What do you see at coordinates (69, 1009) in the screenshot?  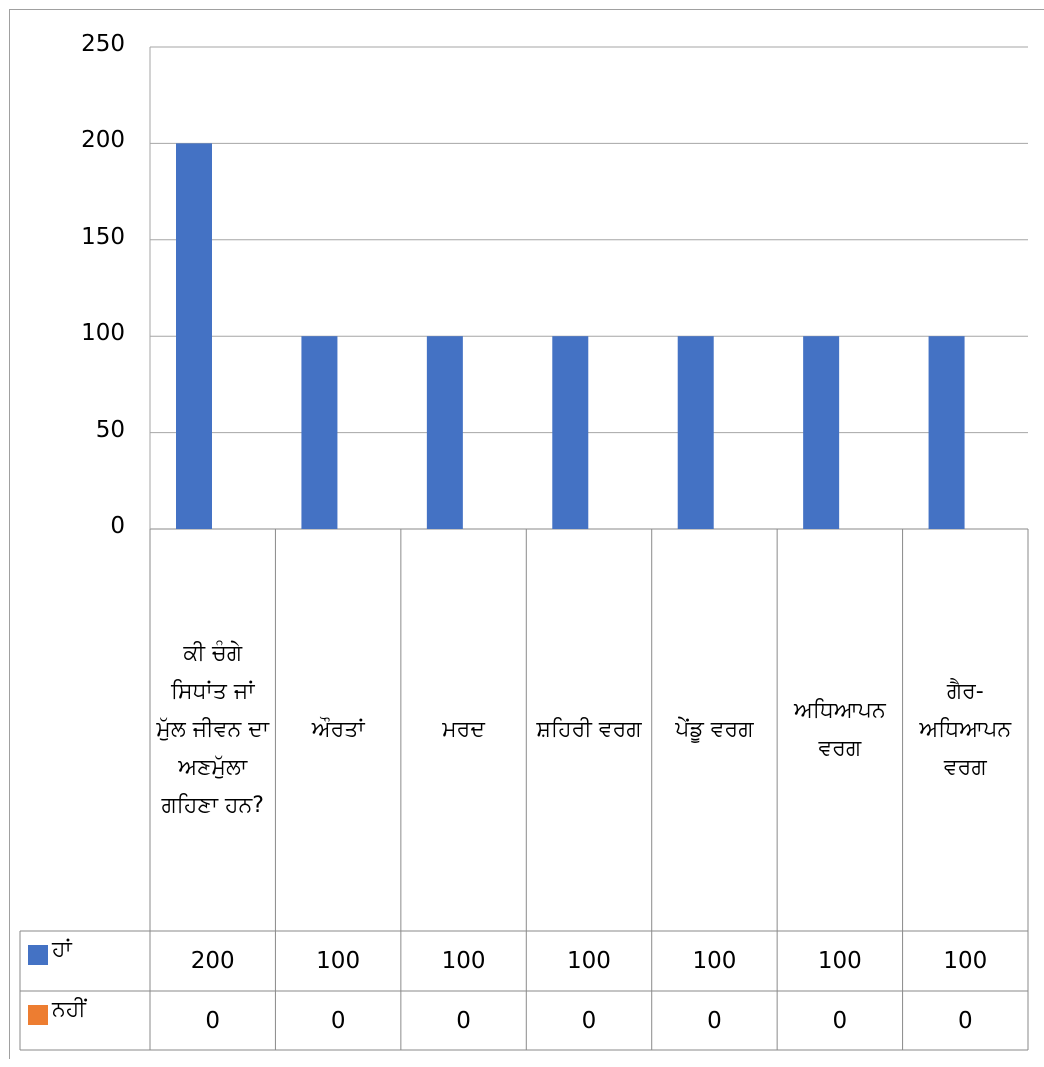 I see `legend-label: ਨਹੀਂ` at bounding box center [69, 1009].